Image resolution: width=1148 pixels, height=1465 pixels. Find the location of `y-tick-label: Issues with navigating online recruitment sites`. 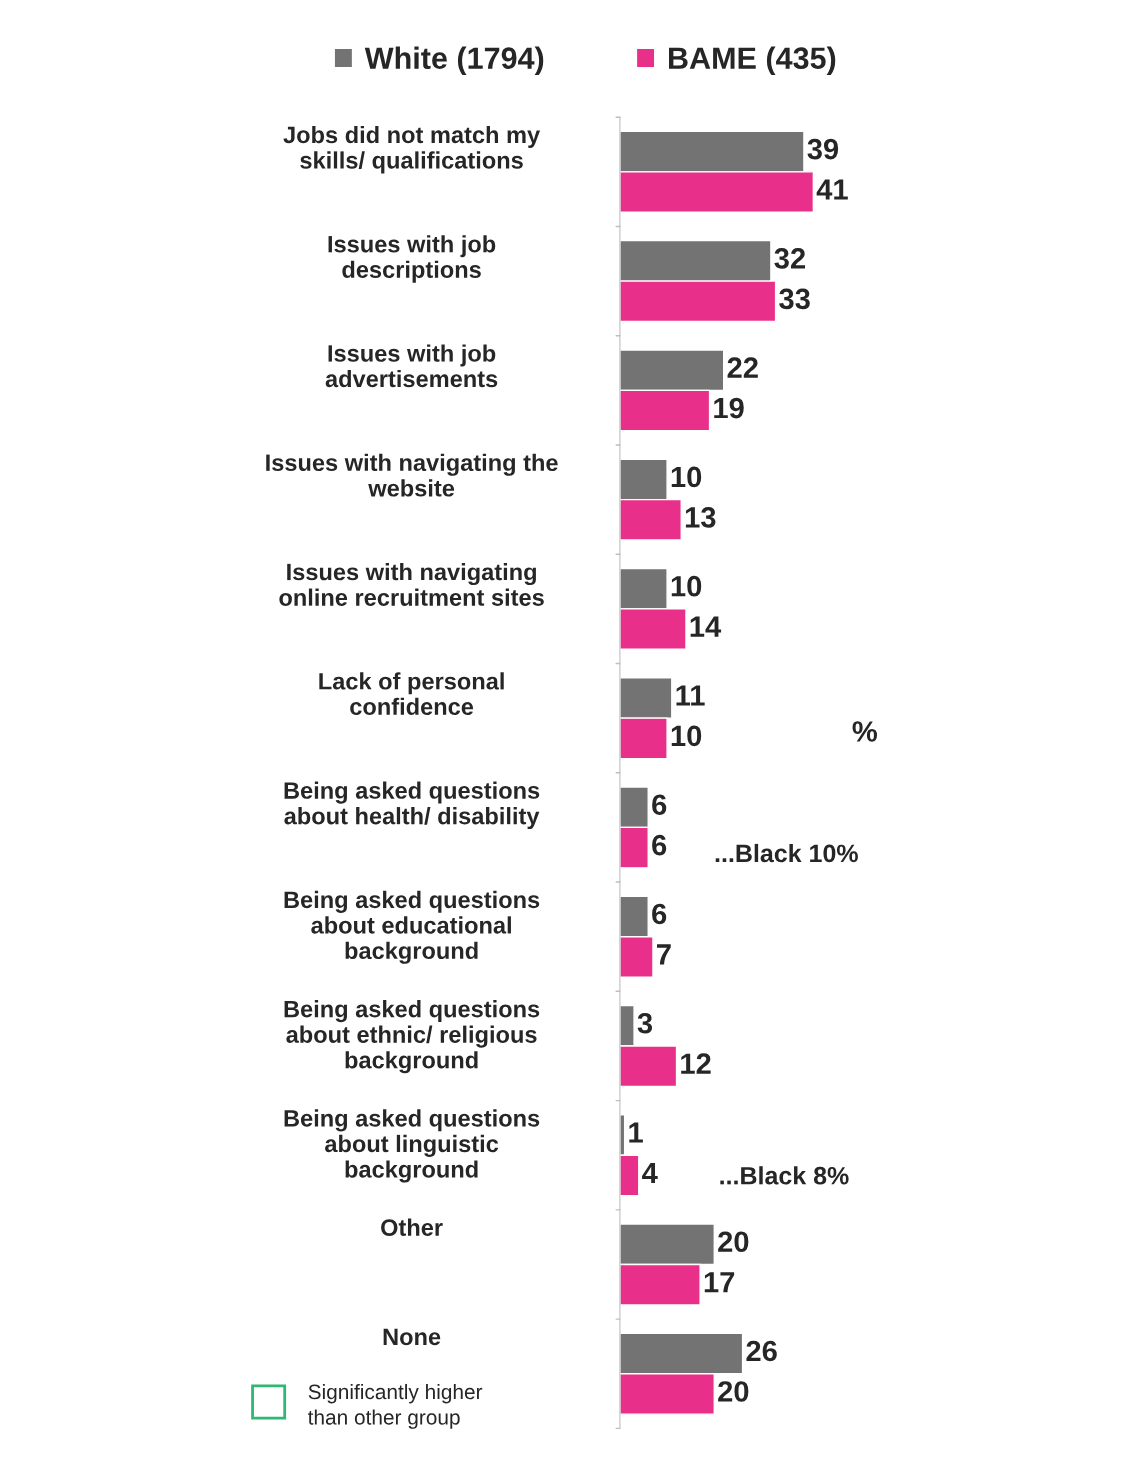

y-tick-label: Issues with navigating online recruitment sites is located at coordinates (411, 584).